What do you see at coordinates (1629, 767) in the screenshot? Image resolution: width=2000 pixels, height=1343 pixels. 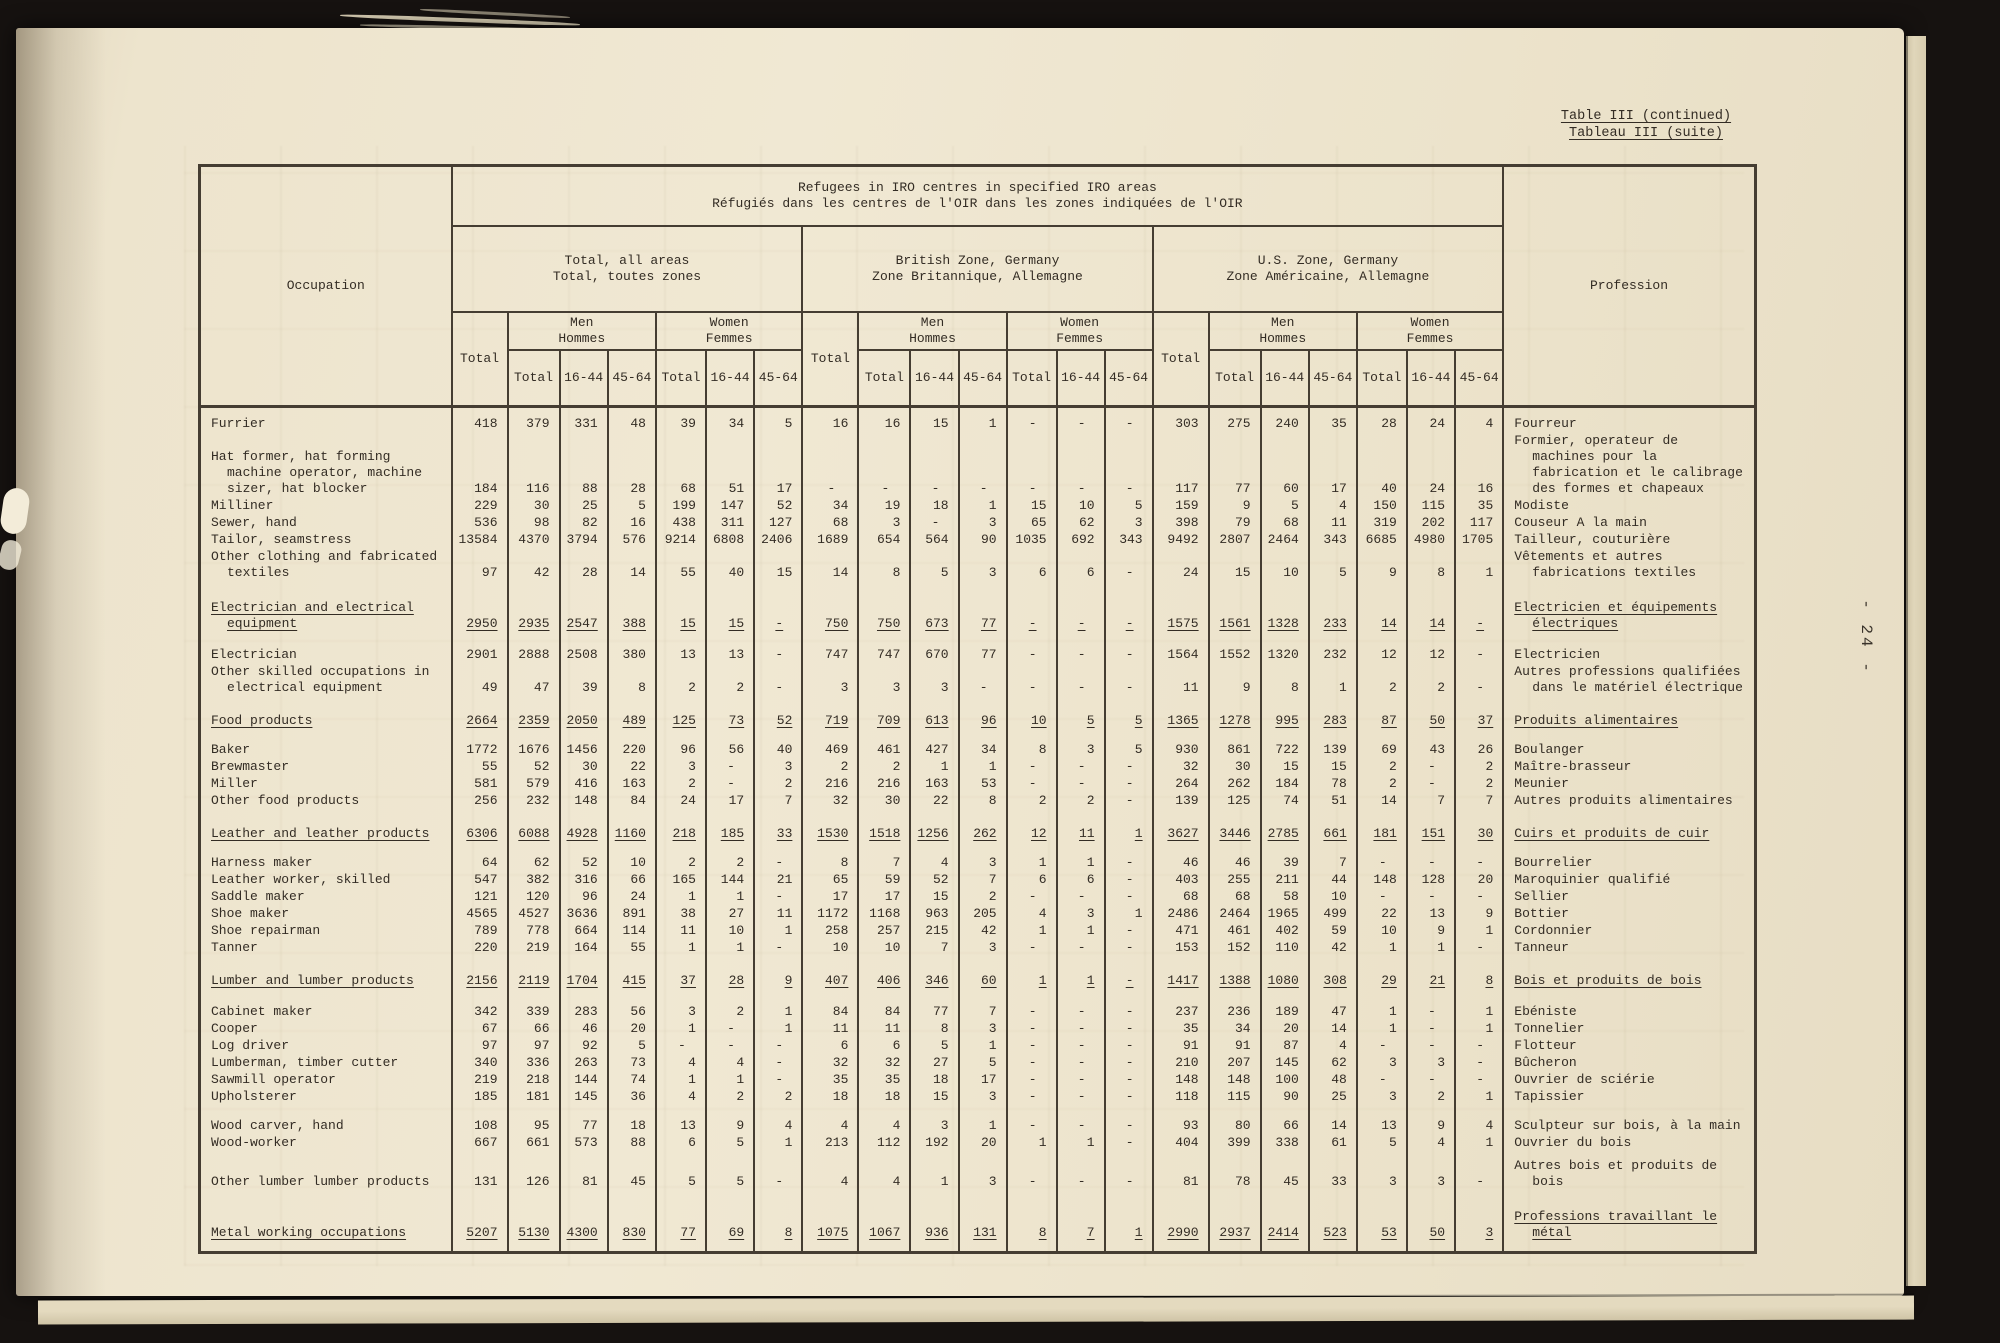 I see `profession-cell: Maître-brasseur` at bounding box center [1629, 767].